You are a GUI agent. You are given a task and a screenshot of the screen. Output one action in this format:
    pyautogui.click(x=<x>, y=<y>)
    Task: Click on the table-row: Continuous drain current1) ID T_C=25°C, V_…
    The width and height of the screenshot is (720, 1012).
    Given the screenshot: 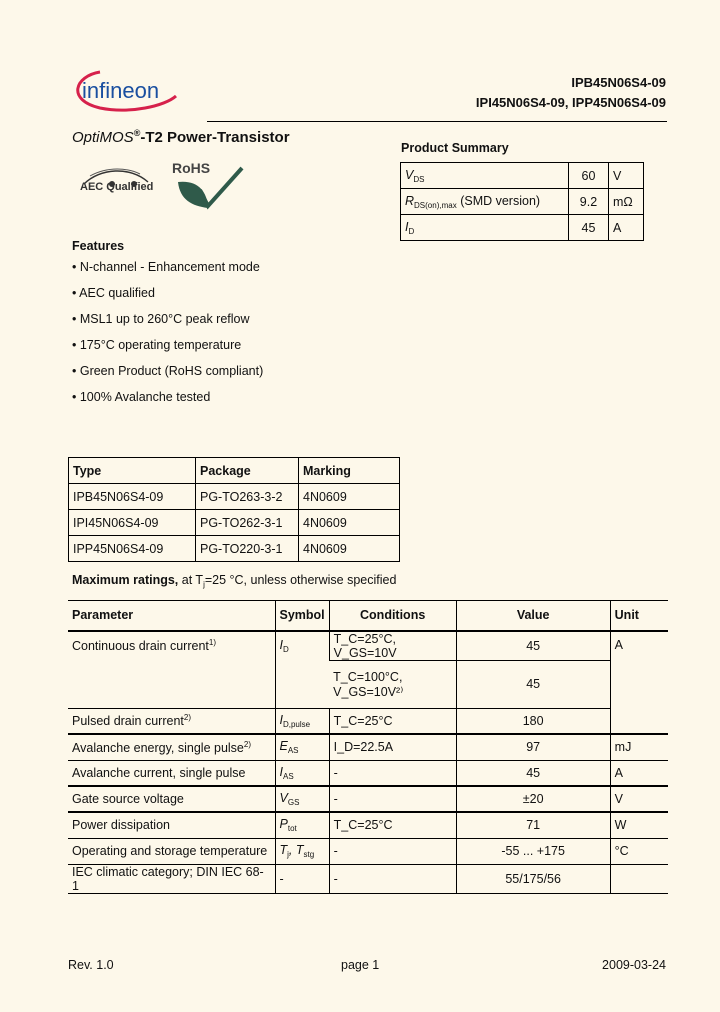 What is the action you would take?
    pyautogui.click(x=368, y=682)
    